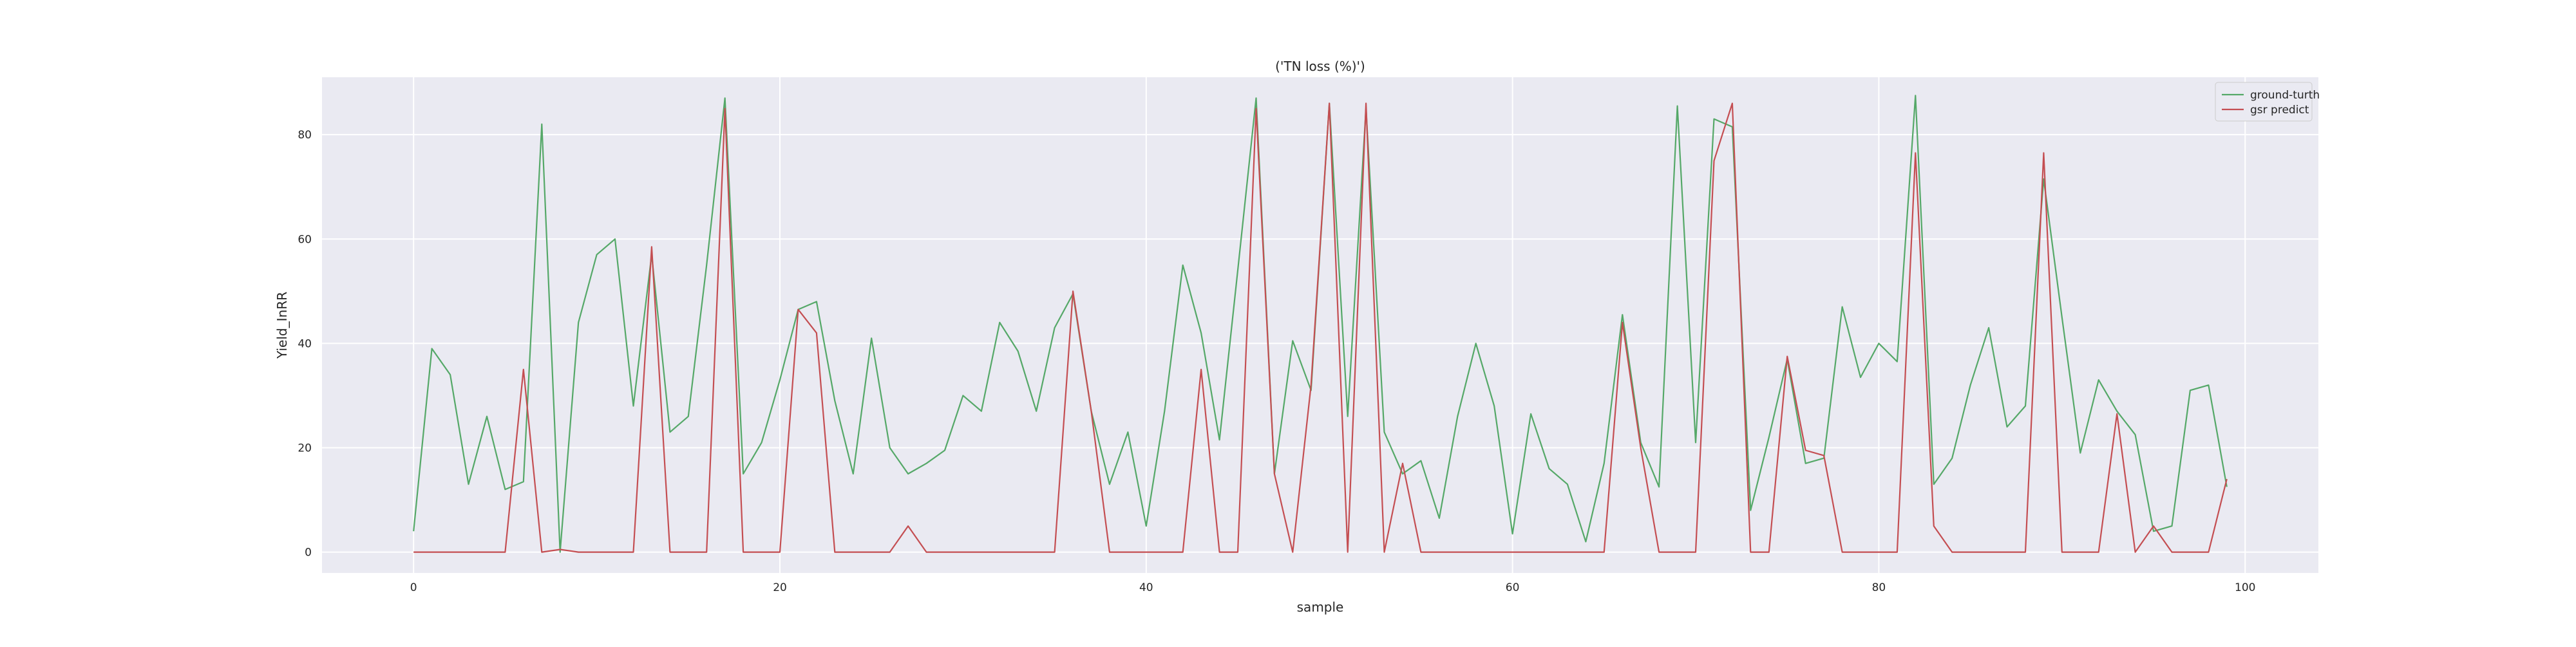 The width and height of the screenshot is (2576, 647). I want to click on y-tick-label-40: 40, so click(305, 343).